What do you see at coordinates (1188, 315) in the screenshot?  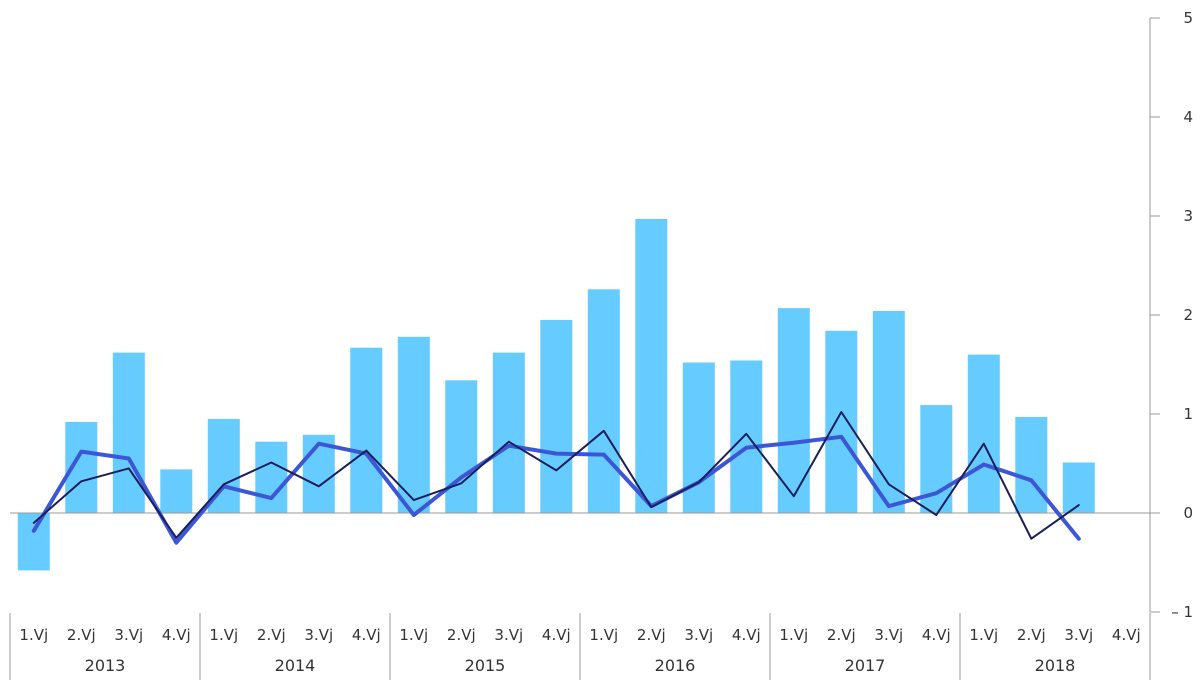 I see `y-tick-label: 2` at bounding box center [1188, 315].